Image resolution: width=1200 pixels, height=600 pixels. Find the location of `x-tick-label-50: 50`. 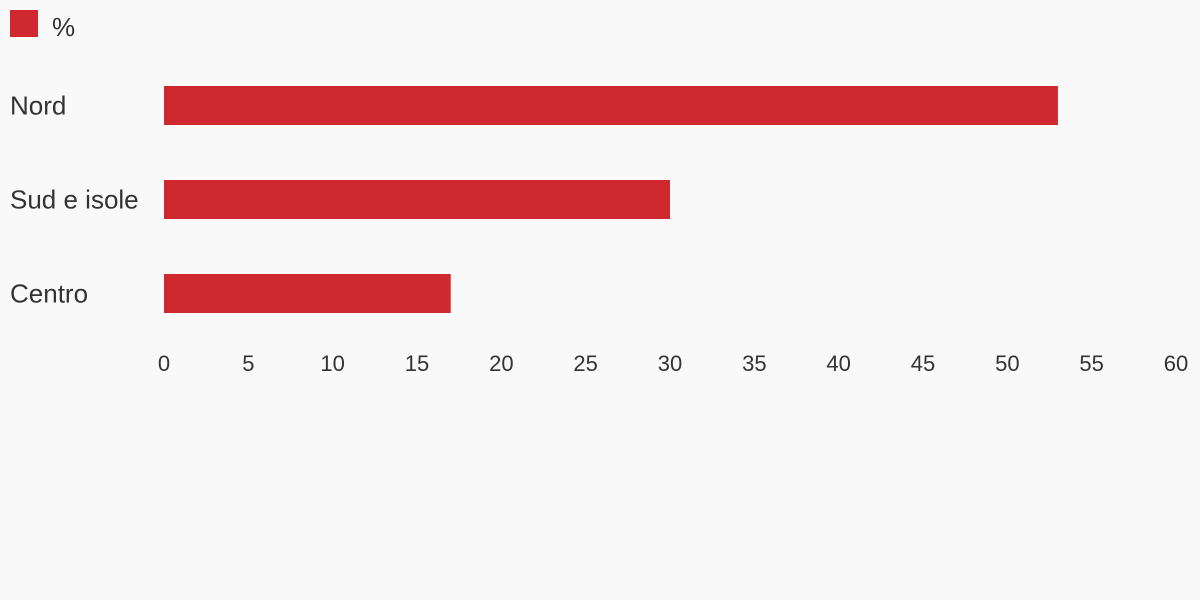

x-tick-label-50: 50 is located at coordinates (1007, 363).